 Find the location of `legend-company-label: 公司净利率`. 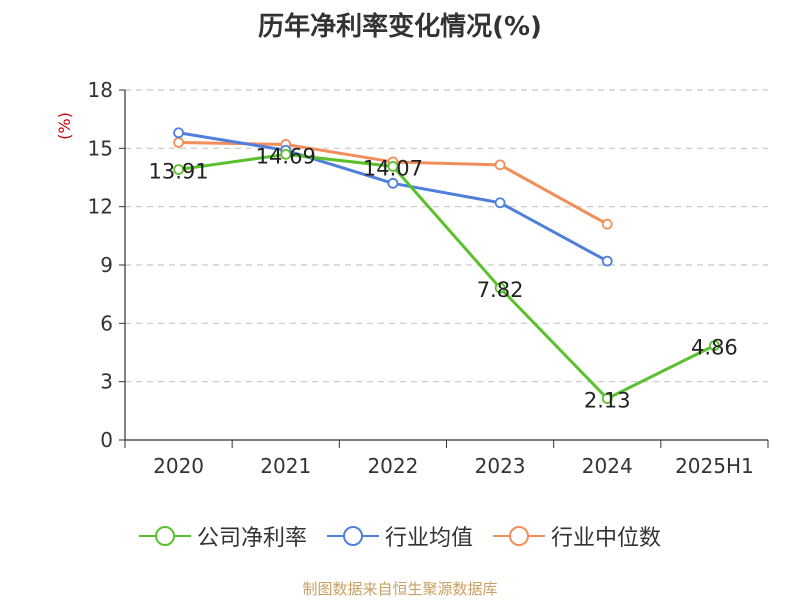

legend-company-label: 公司净利率 is located at coordinates (251, 538).